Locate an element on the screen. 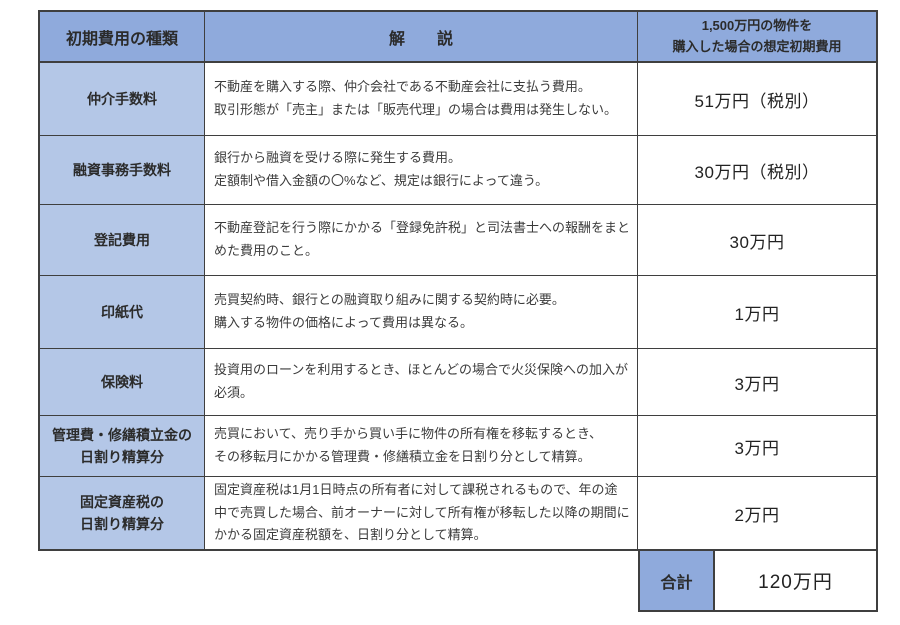  header-description: 解 説 is located at coordinates (421, 37).